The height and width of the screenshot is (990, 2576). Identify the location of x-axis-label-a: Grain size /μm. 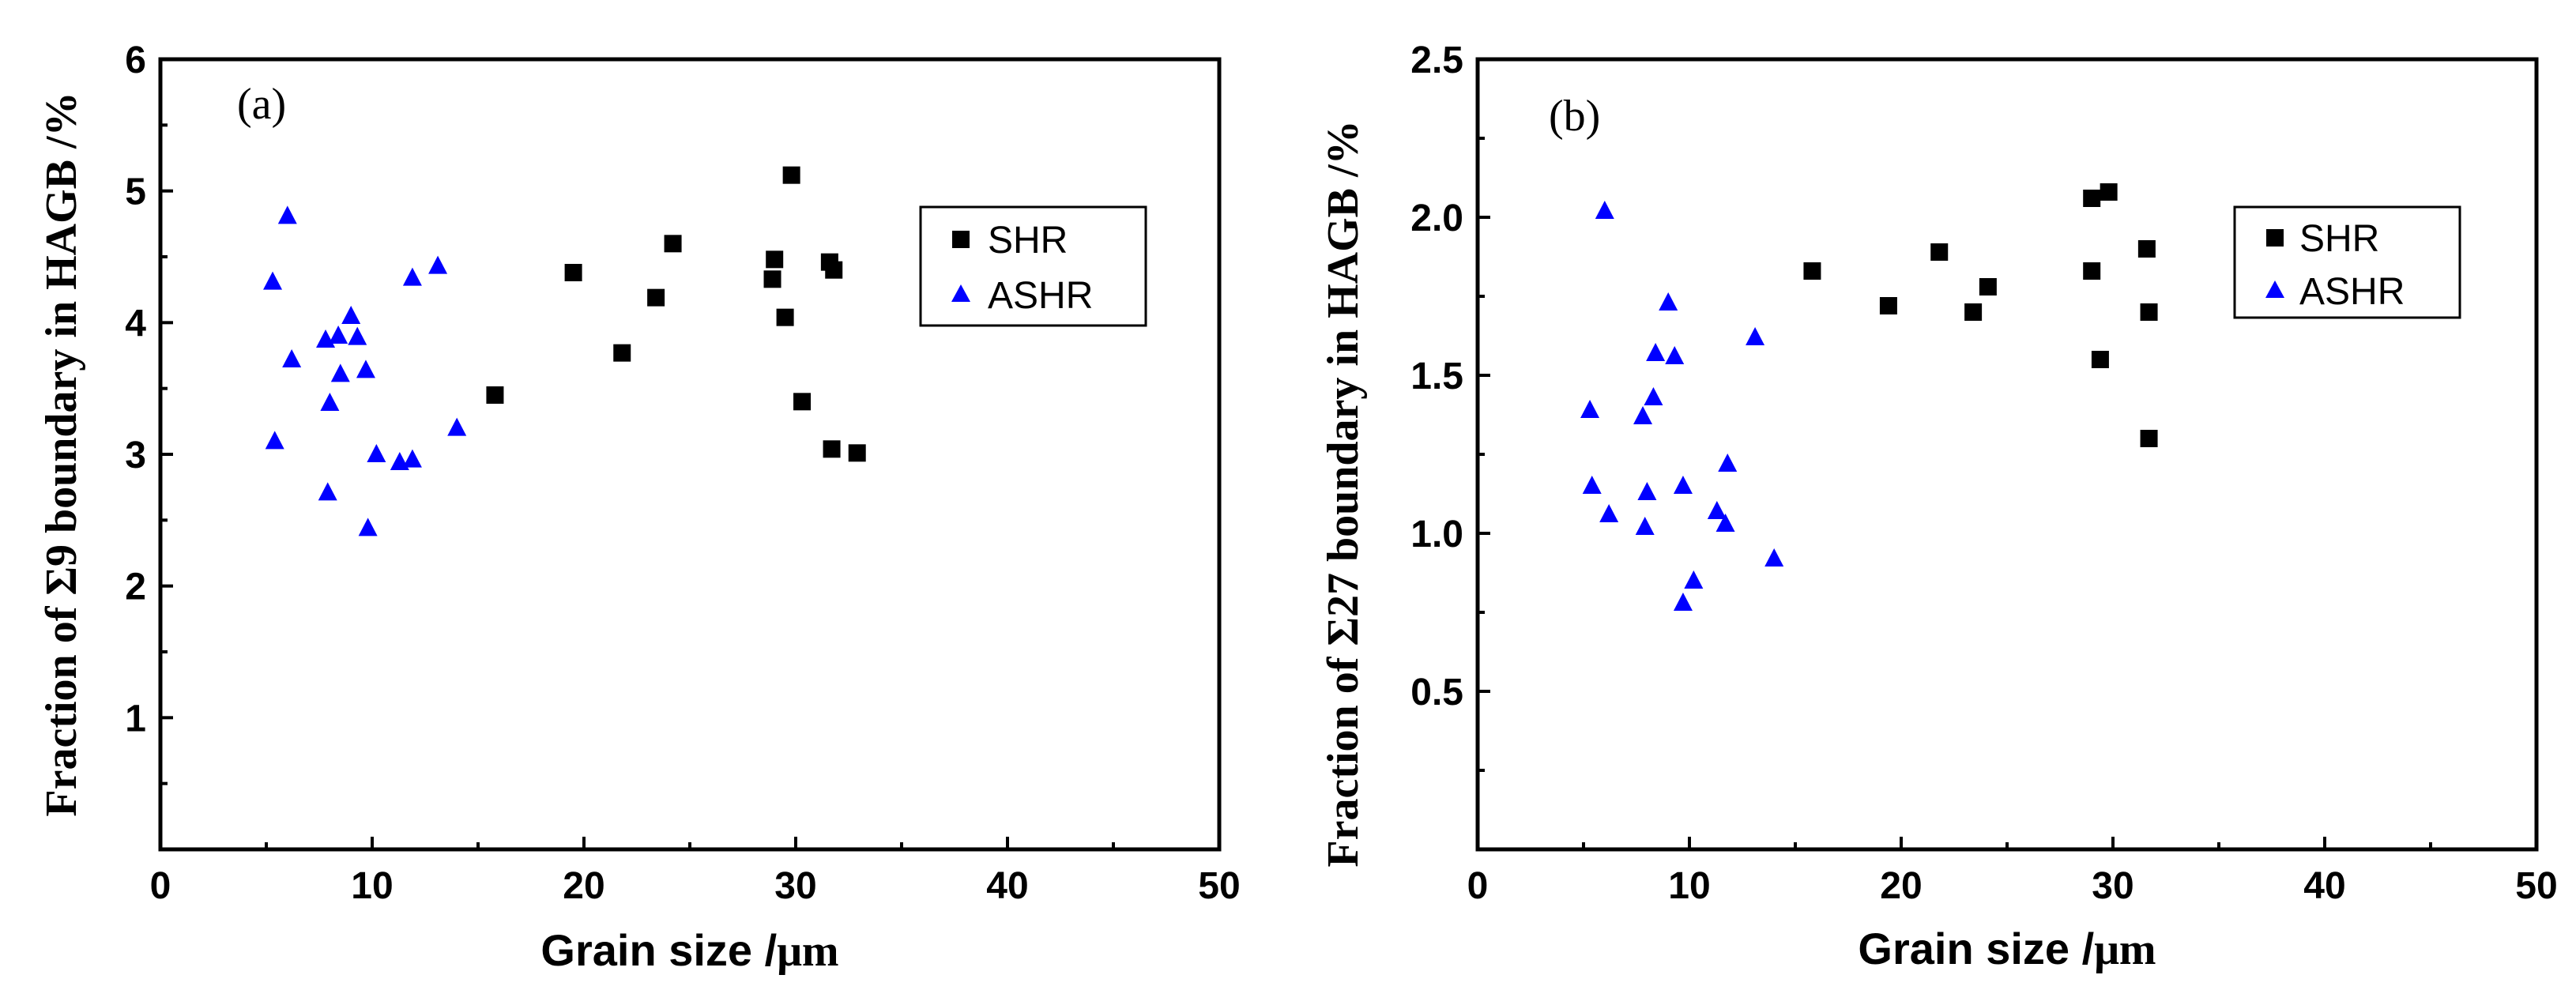
(689, 951).